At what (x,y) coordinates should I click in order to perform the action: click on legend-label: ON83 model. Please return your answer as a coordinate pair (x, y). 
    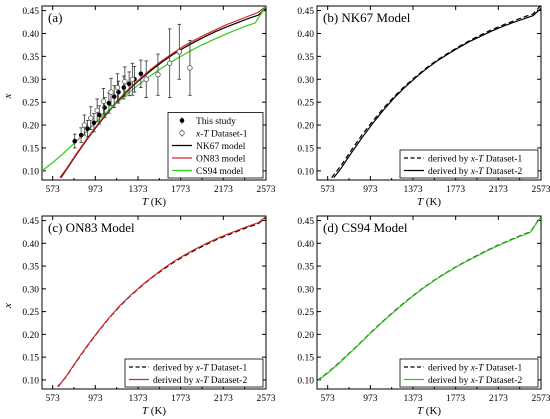
    Looking at the image, I should click on (221, 159).